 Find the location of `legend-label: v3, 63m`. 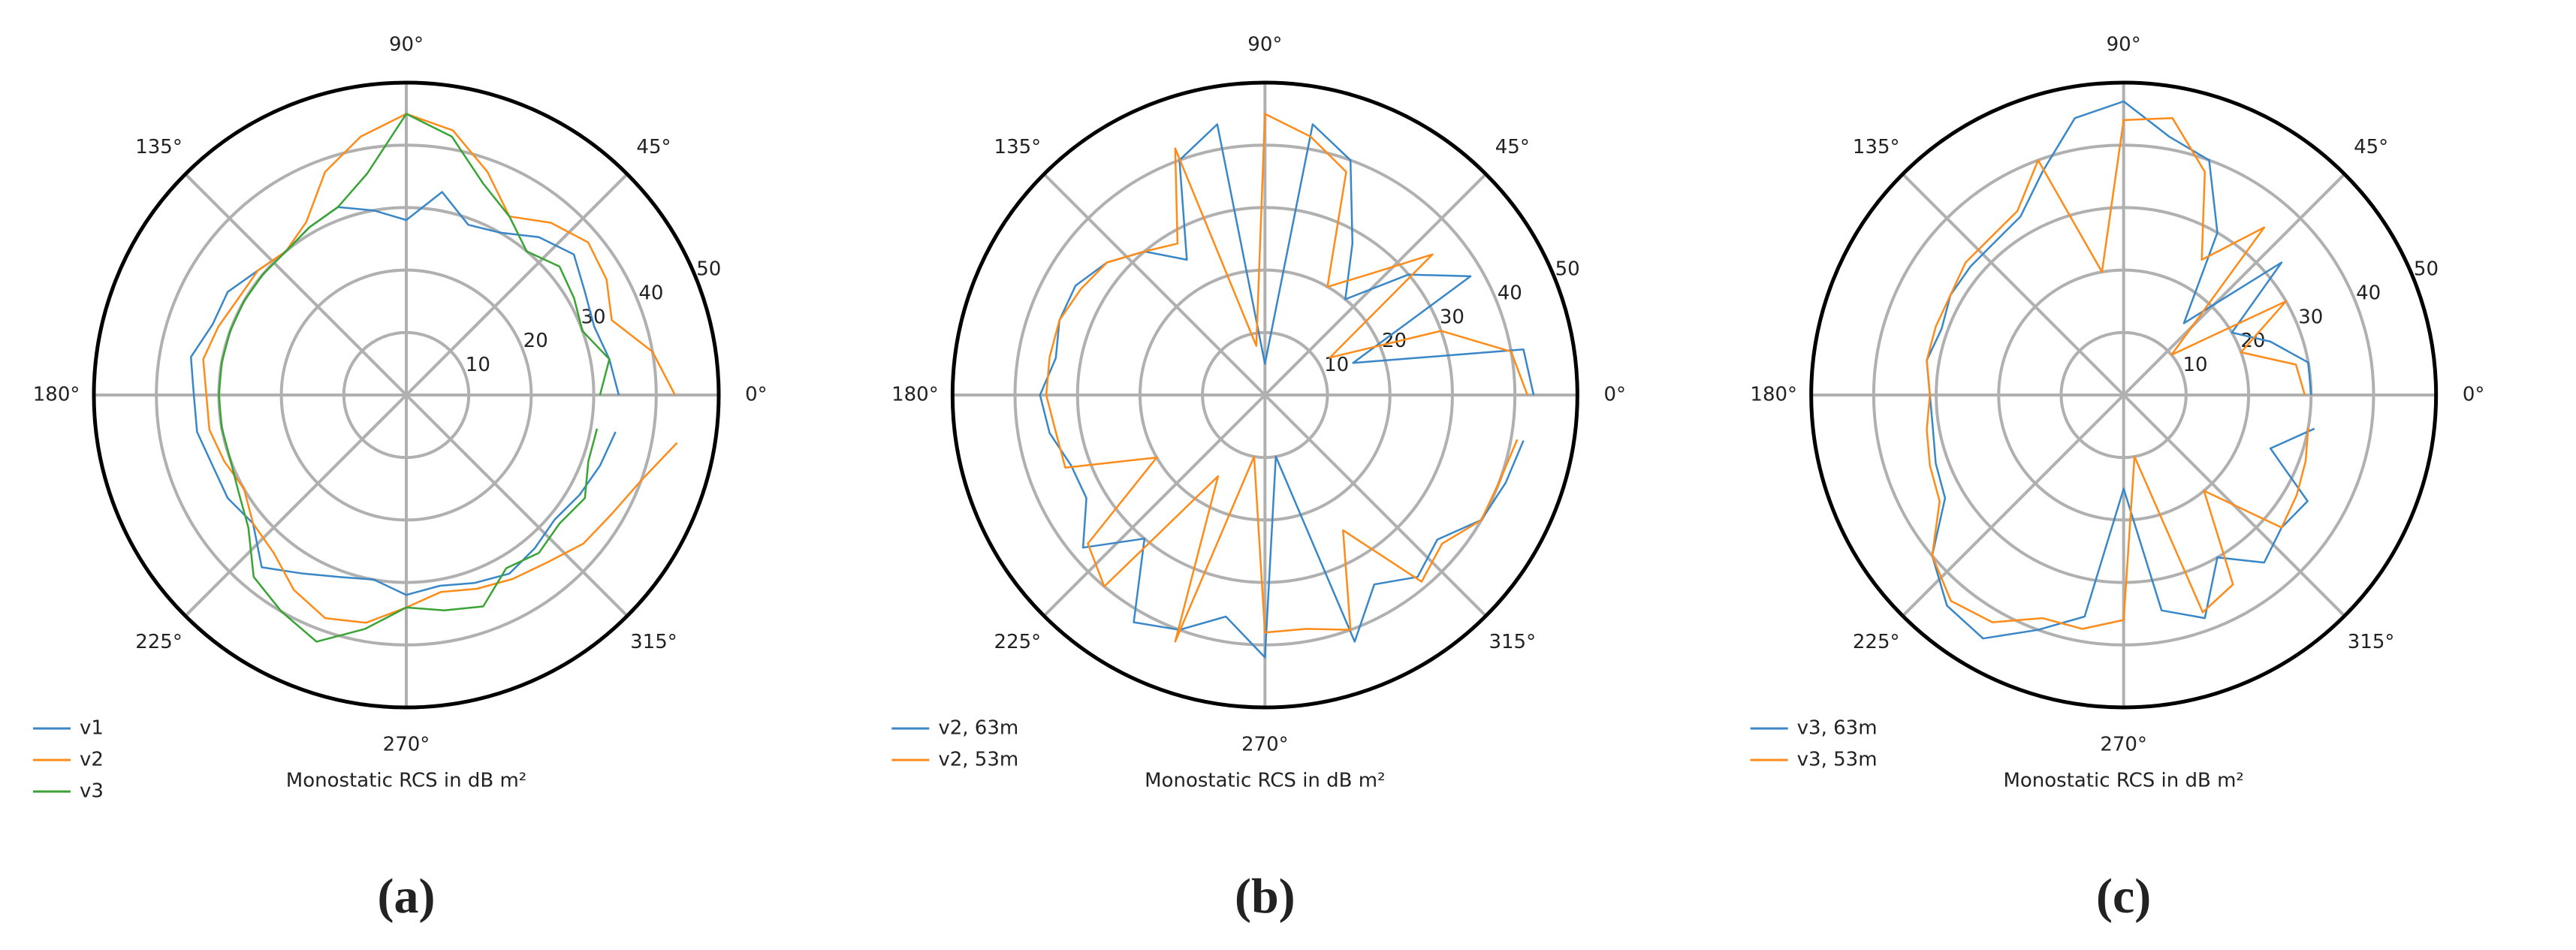

legend-label: v3, 63m is located at coordinates (1837, 728).